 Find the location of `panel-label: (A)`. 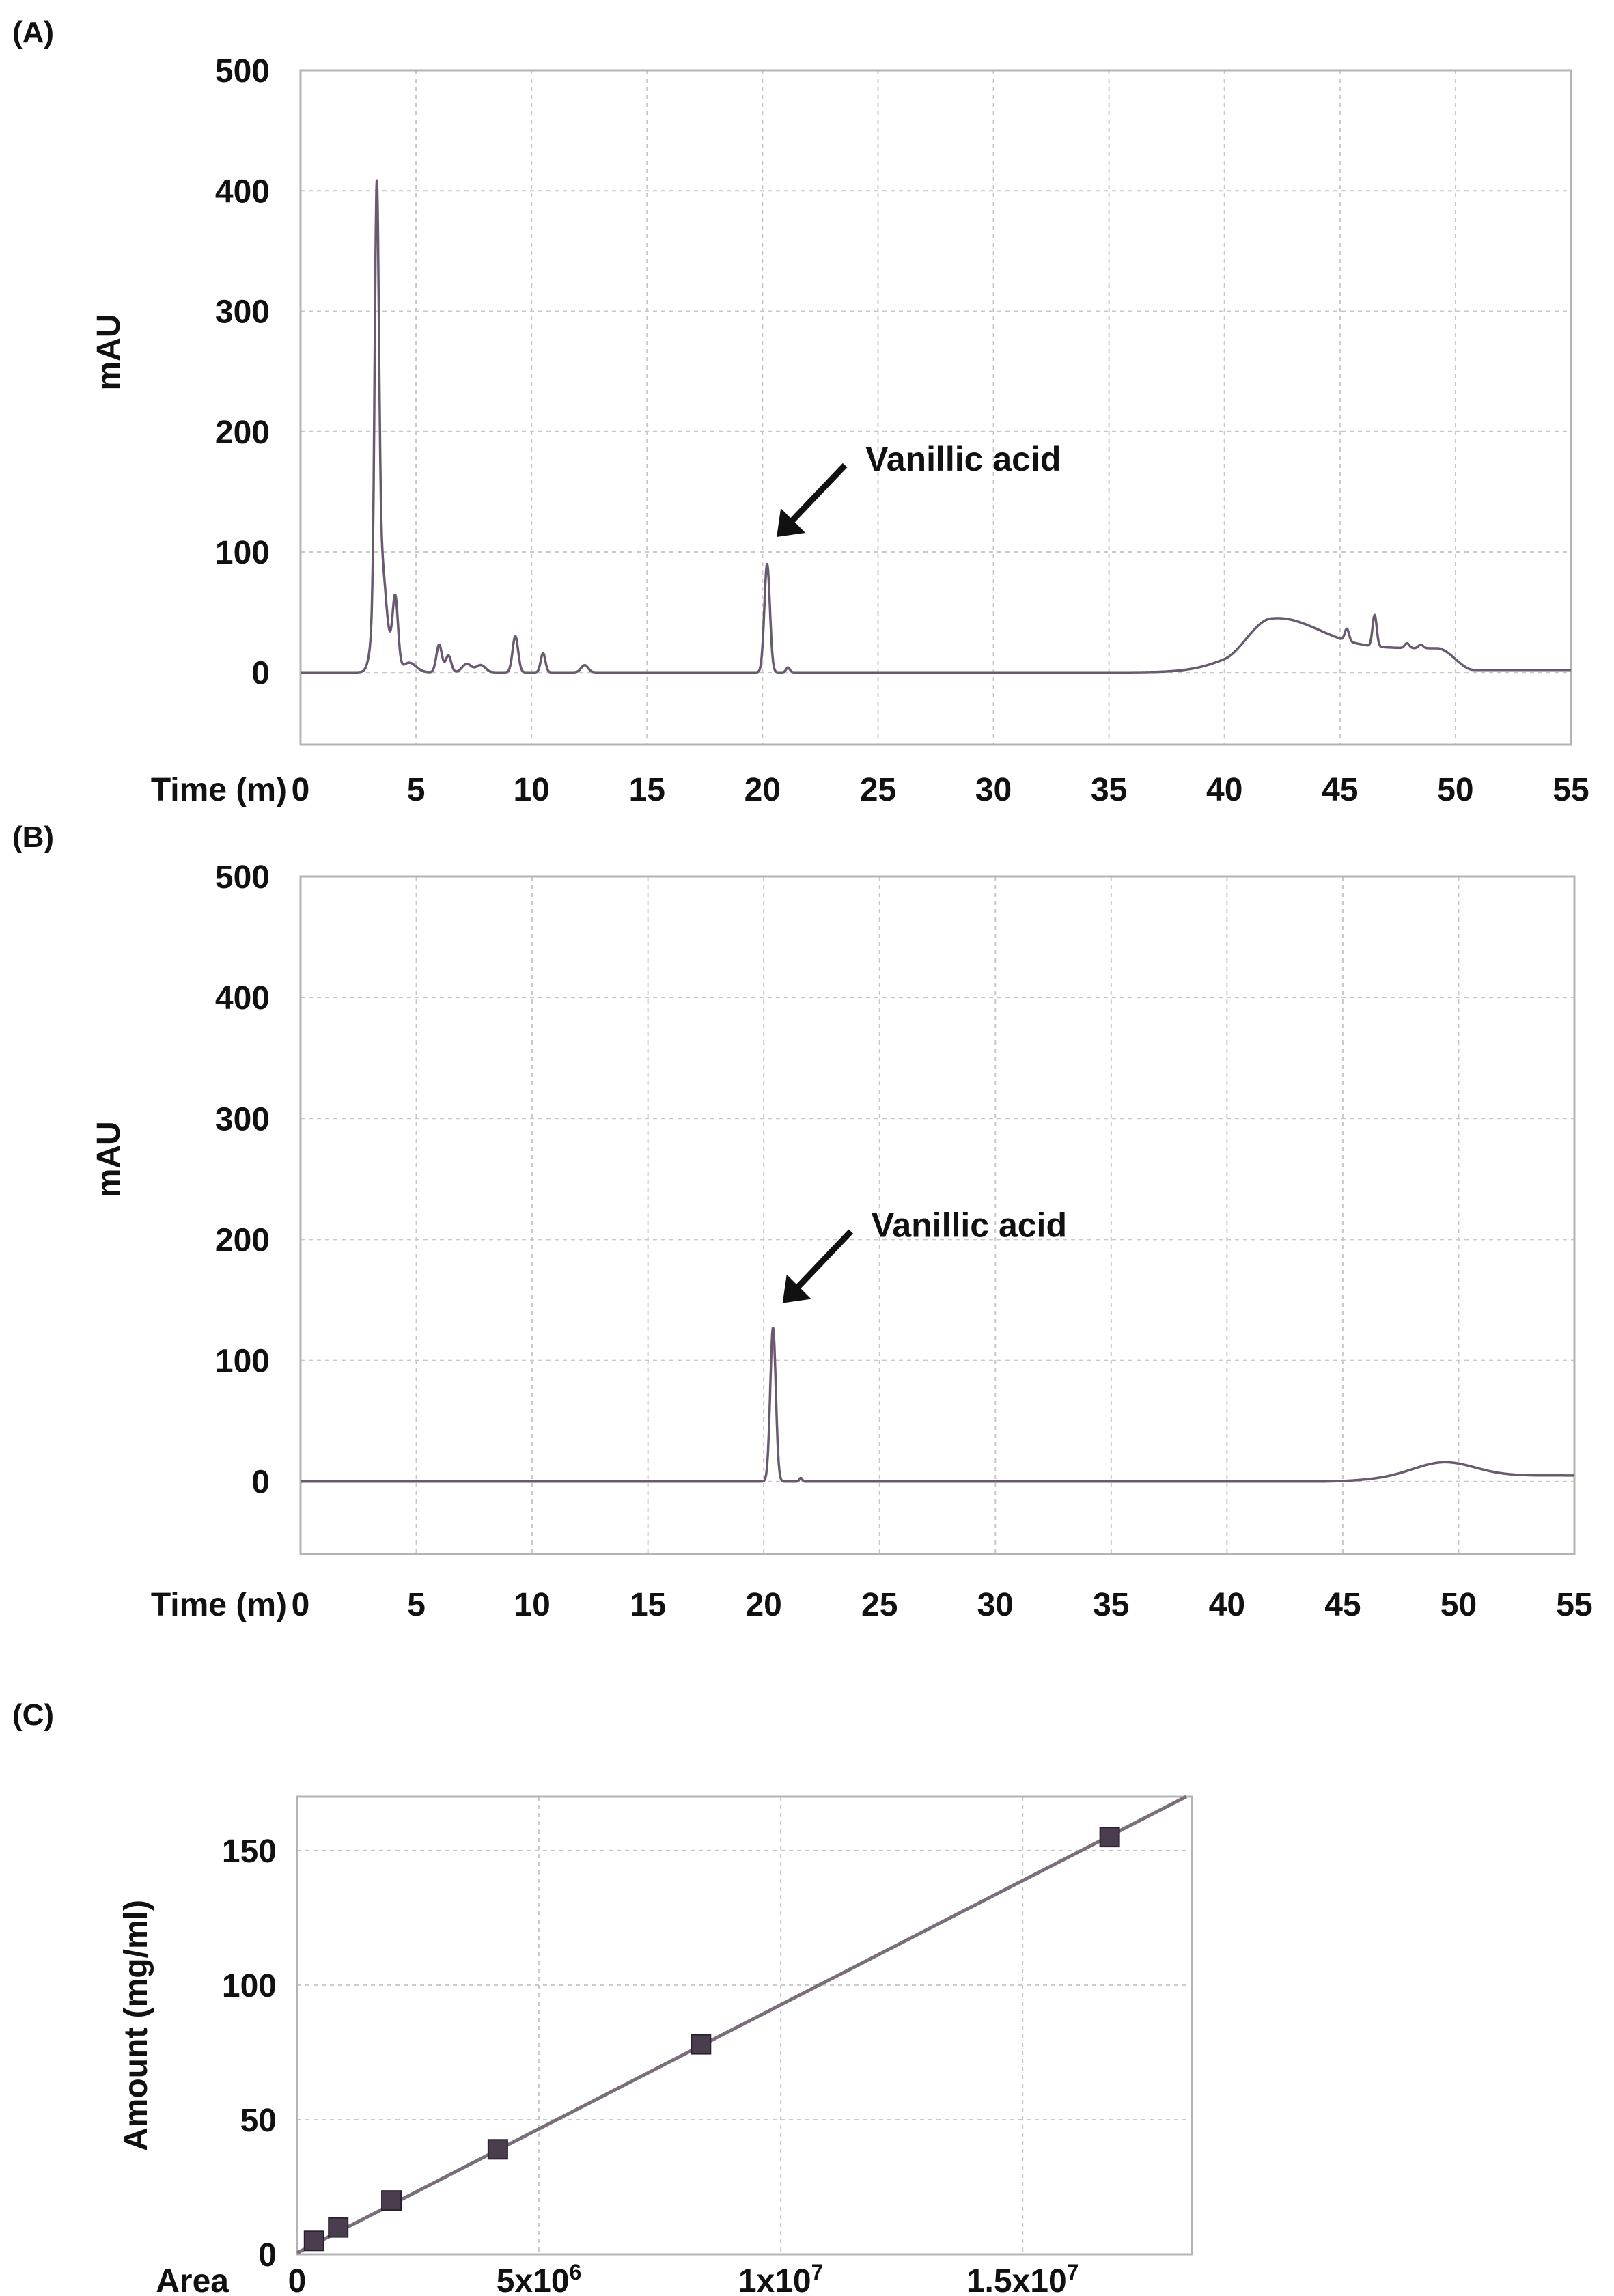

panel-label: (A) is located at coordinates (33, 33).